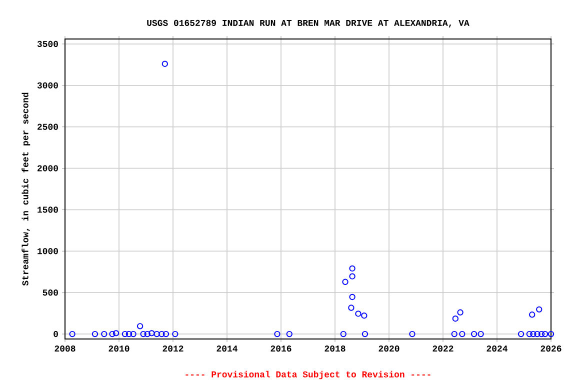 The image size is (576, 384). What do you see at coordinates (47, 44) in the screenshot?
I see `y-tick-label: 3500` at bounding box center [47, 44].